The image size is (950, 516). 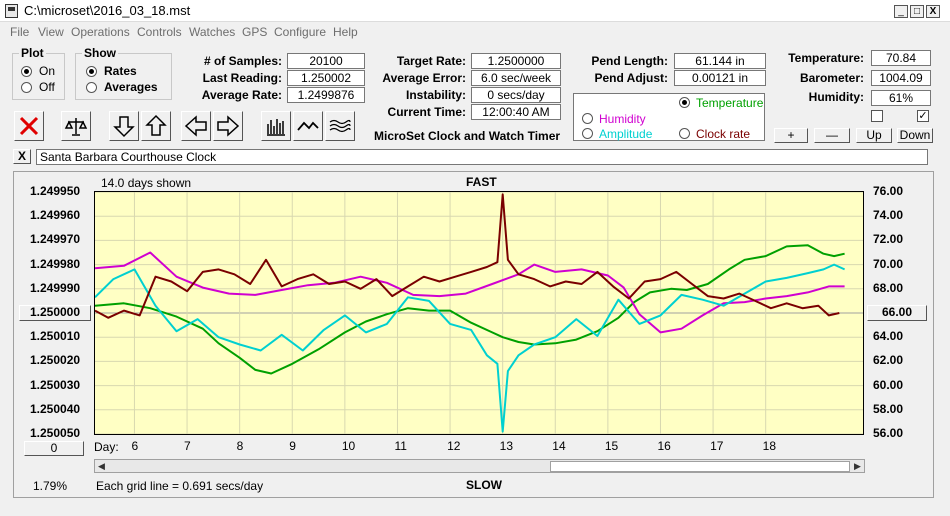 What do you see at coordinates (47, 87) in the screenshot?
I see `plot-off-label: Off` at bounding box center [47, 87].